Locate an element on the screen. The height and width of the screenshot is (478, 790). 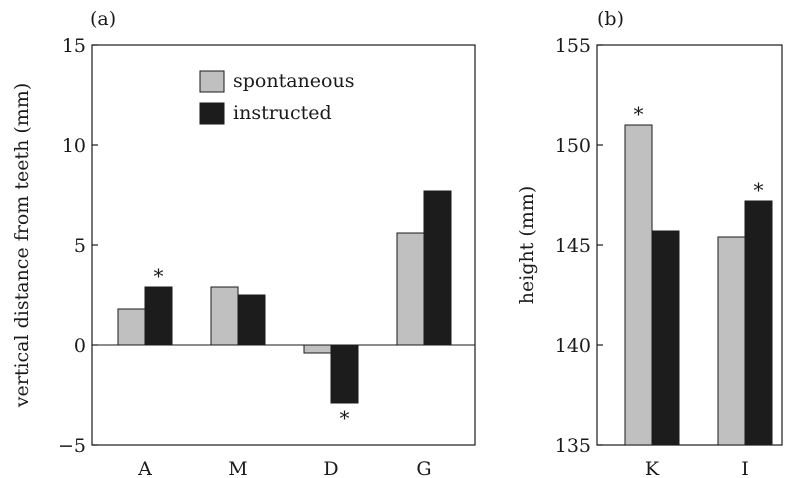
legend-swatch-spontaneous is located at coordinates (212, 81).